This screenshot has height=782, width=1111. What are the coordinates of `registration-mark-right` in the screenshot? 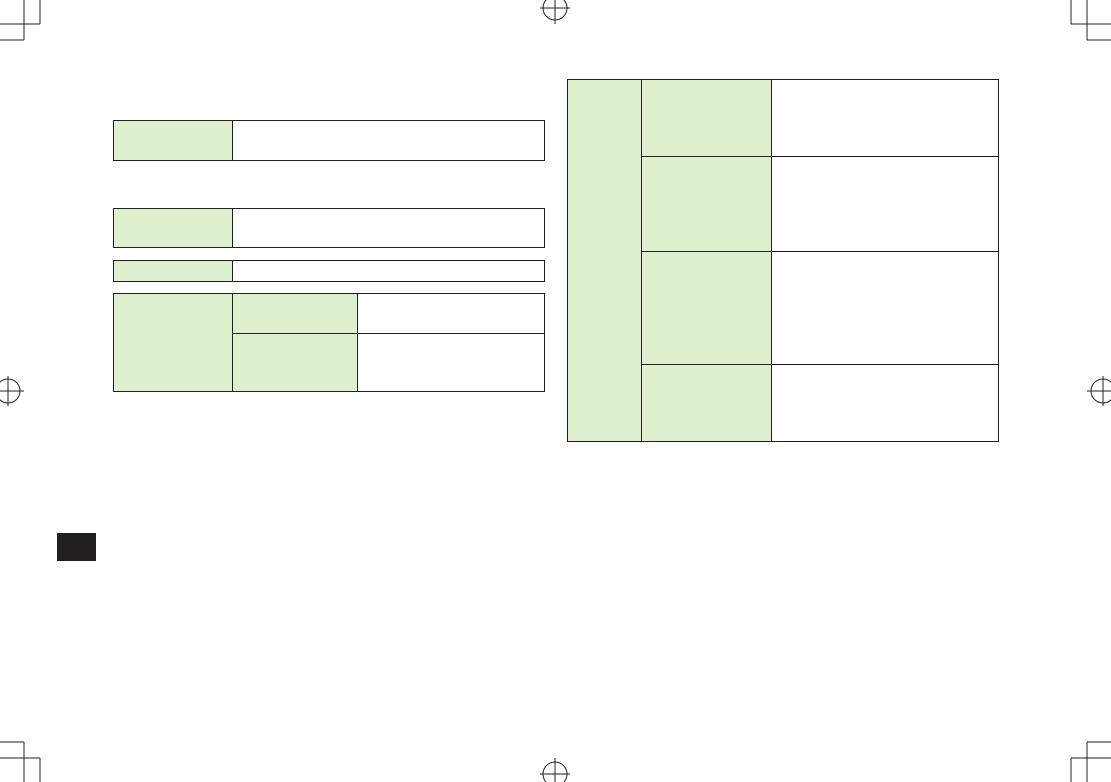 It's located at (1099, 391).